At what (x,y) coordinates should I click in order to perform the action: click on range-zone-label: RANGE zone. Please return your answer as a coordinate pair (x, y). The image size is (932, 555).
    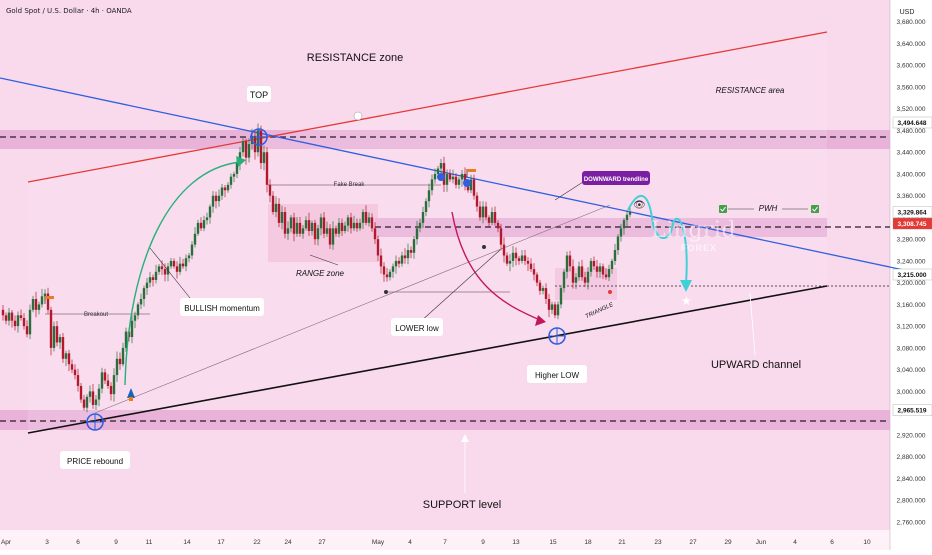
    Looking at the image, I should click on (320, 273).